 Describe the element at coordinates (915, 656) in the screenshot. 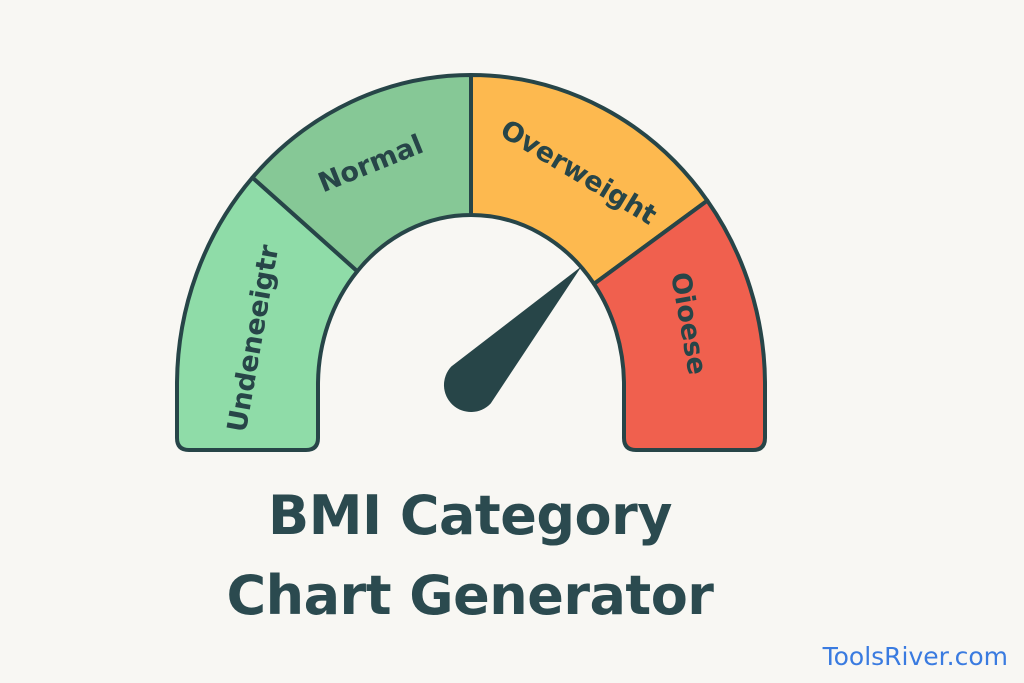

I see `brand-watermark: ToolsRiver.com` at that location.